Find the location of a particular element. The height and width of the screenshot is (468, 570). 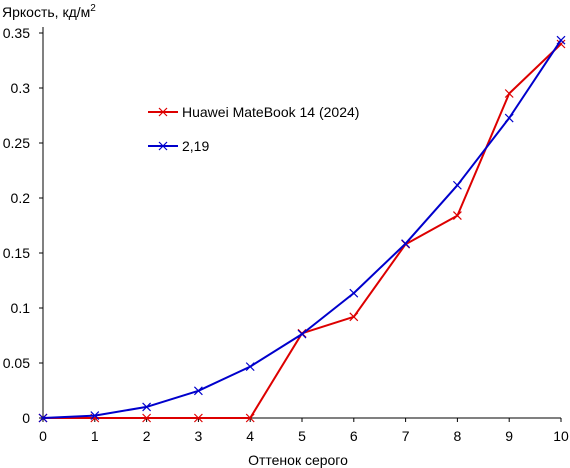

x-axis-ticks: 0 1 2 3 4 5 6 7 8 9 10 is located at coordinates (304, 431).